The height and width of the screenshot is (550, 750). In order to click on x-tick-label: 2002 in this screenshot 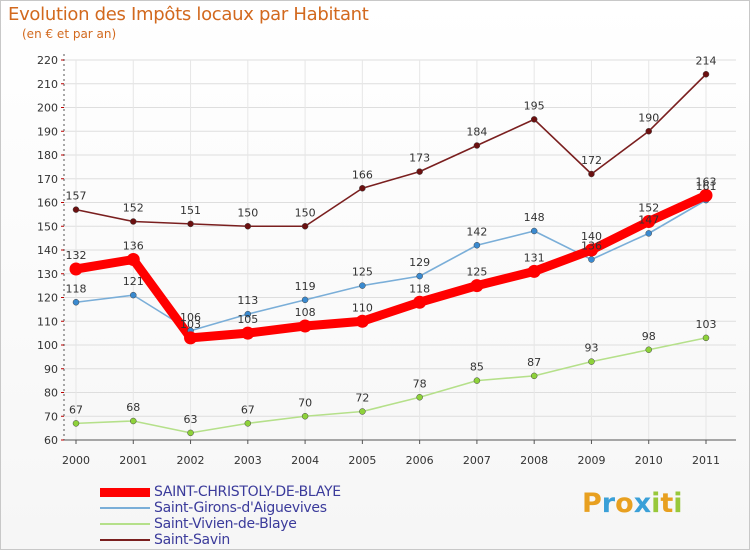, I will do `click(191, 460)`.